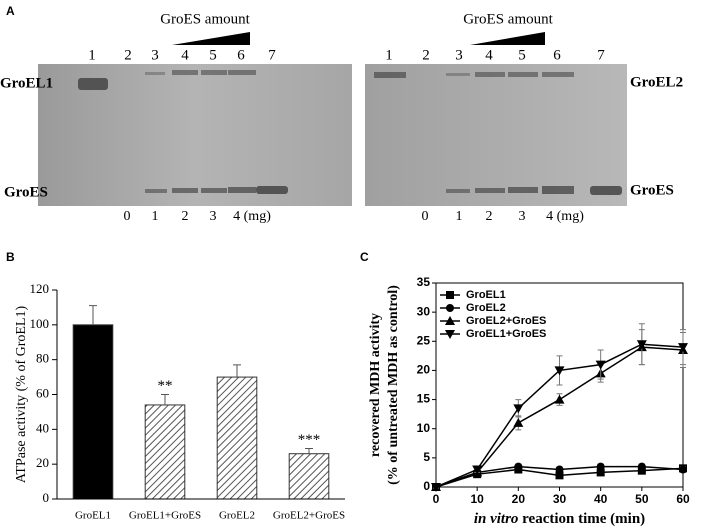  What do you see at coordinates (364, 257) in the screenshot?
I see `panel-label: C` at bounding box center [364, 257].